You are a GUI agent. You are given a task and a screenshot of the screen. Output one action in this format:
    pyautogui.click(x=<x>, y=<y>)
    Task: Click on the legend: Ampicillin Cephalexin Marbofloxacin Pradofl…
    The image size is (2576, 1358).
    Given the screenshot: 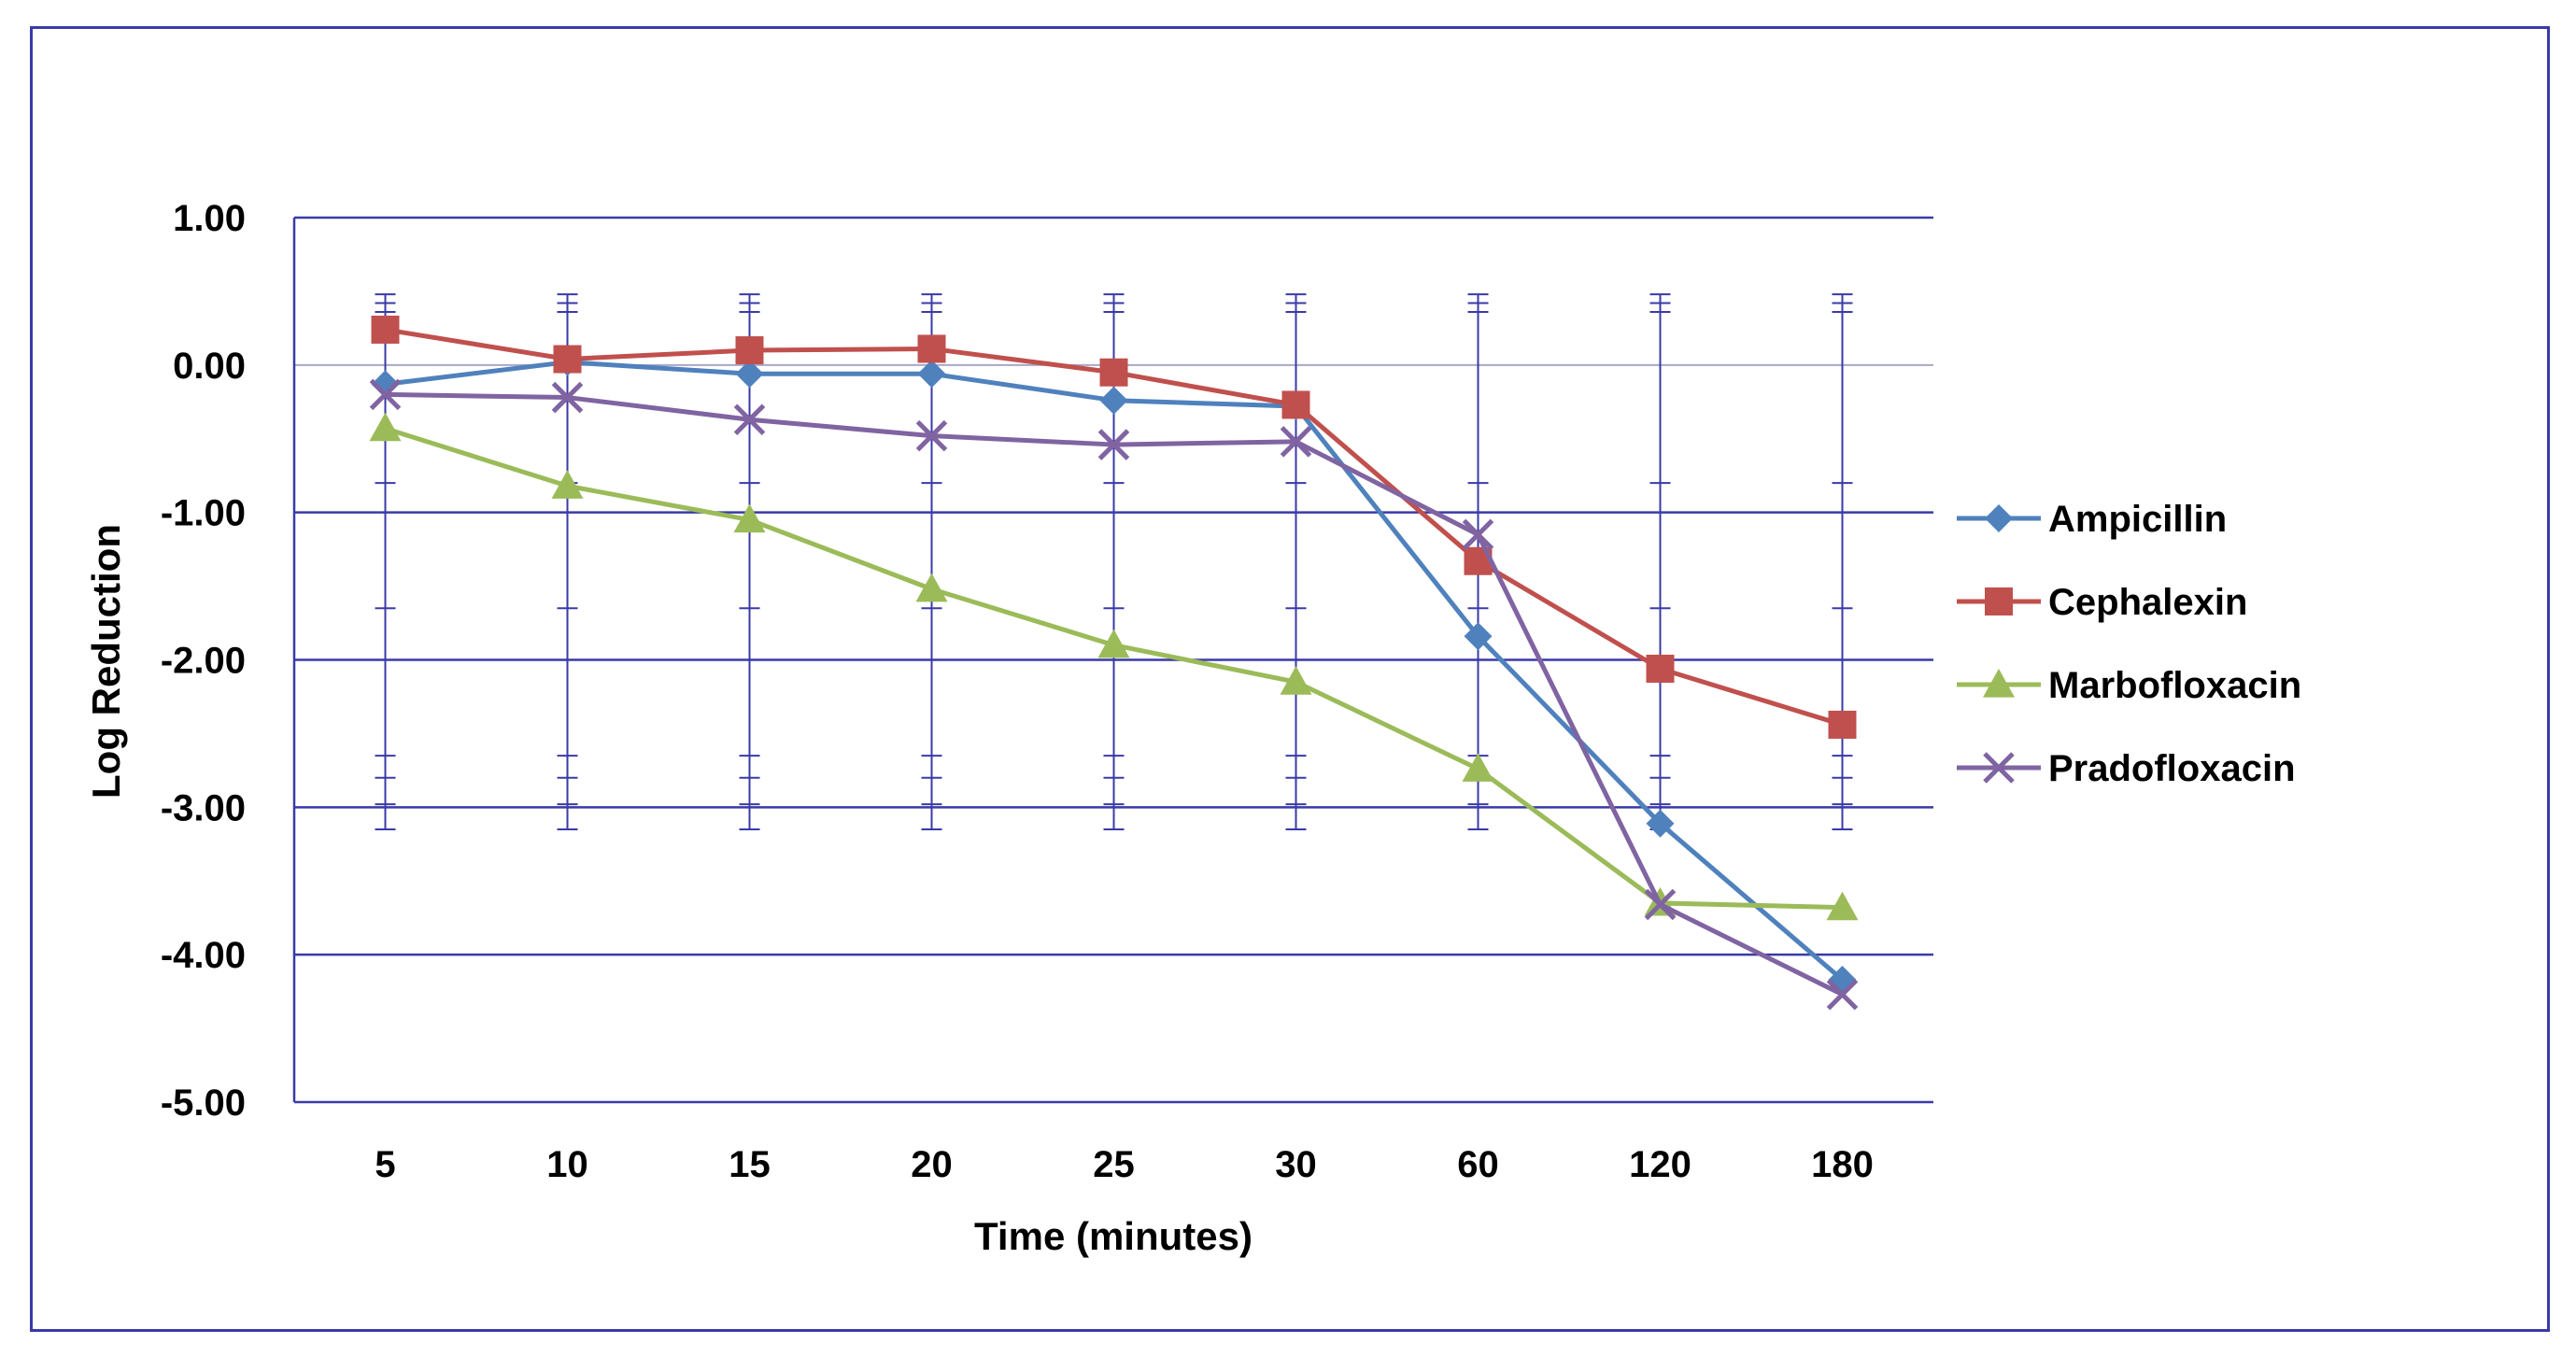 What is the action you would take?
    pyautogui.click(x=2129, y=644)
    